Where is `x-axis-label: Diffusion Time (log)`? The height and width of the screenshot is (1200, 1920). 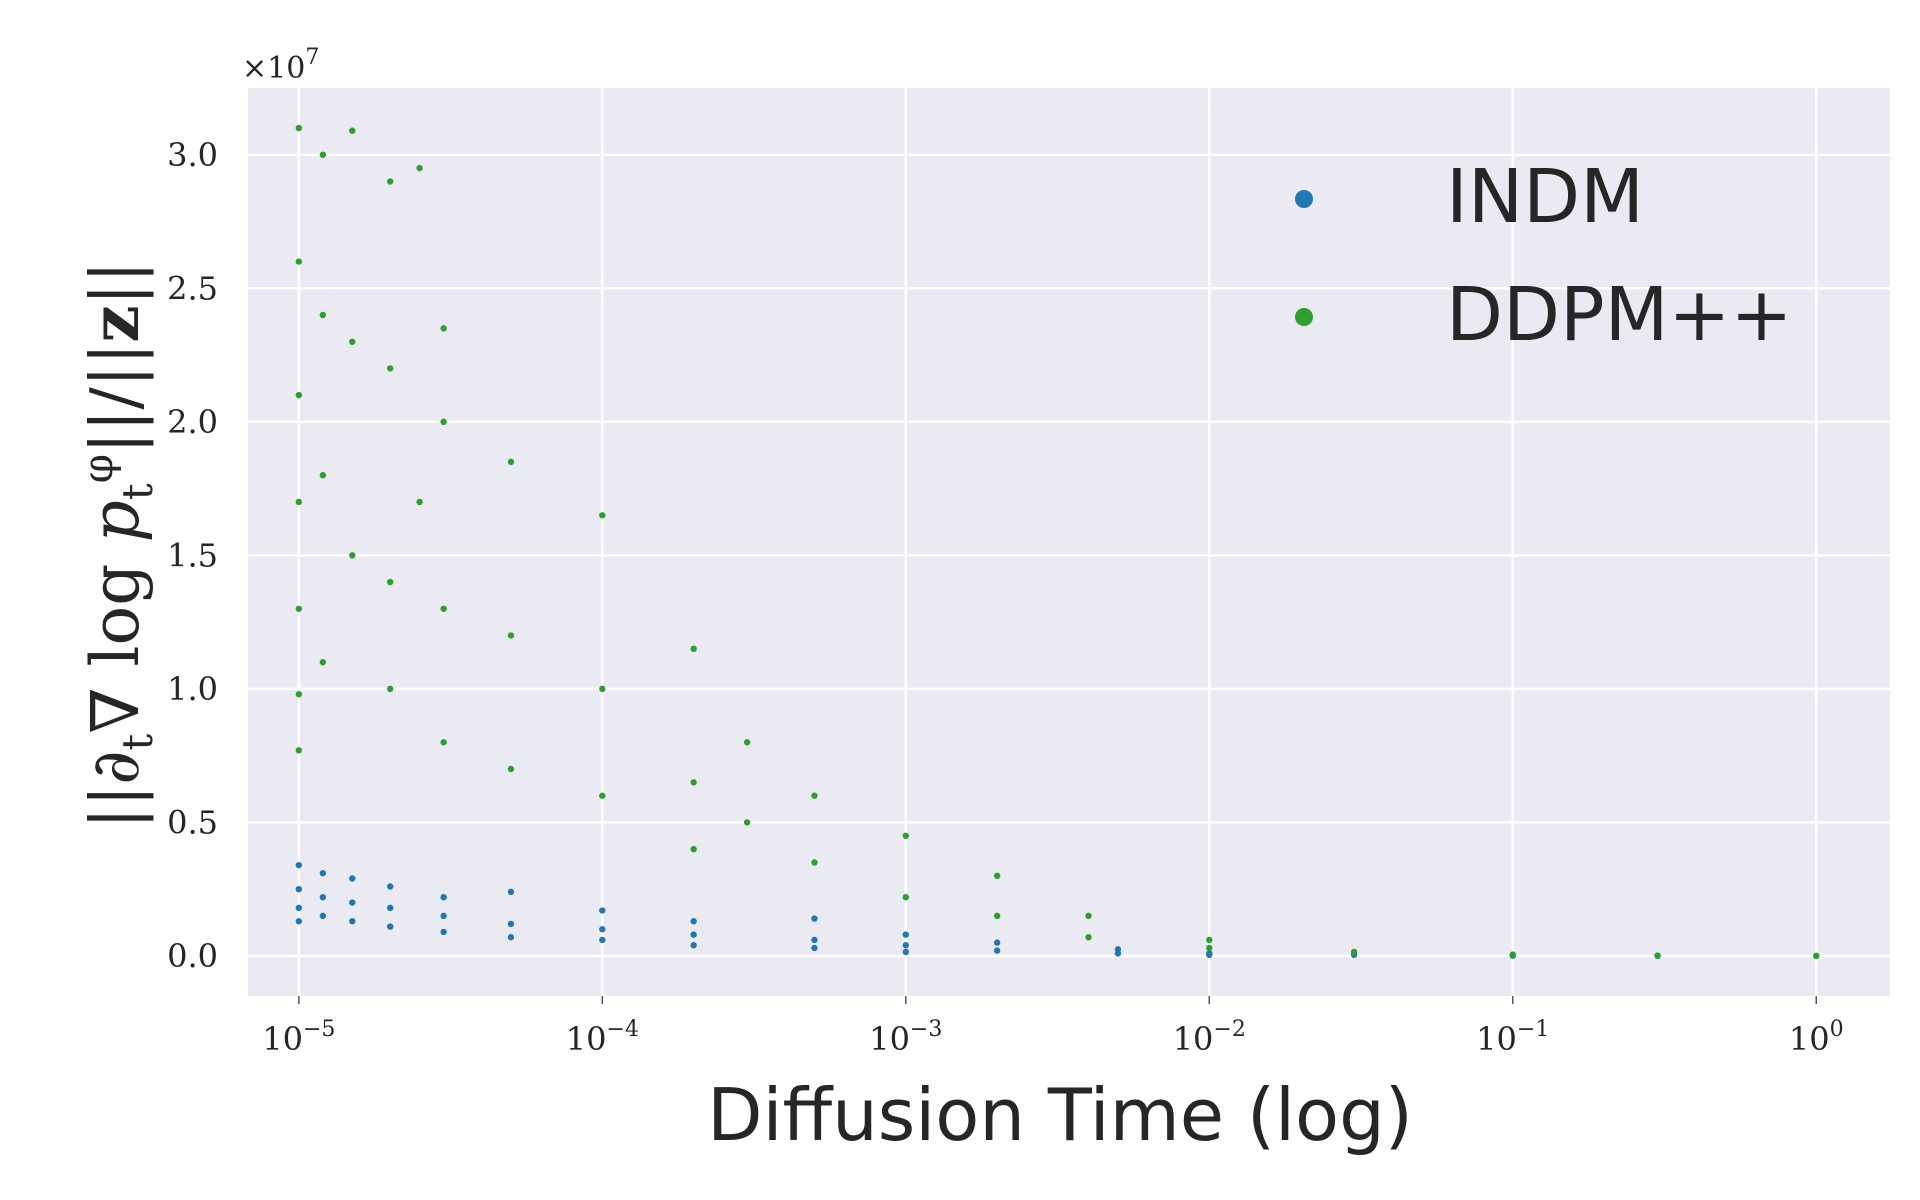
x-axis-label: Diffusion Time (log) is located at coordinates (1060, 1115).